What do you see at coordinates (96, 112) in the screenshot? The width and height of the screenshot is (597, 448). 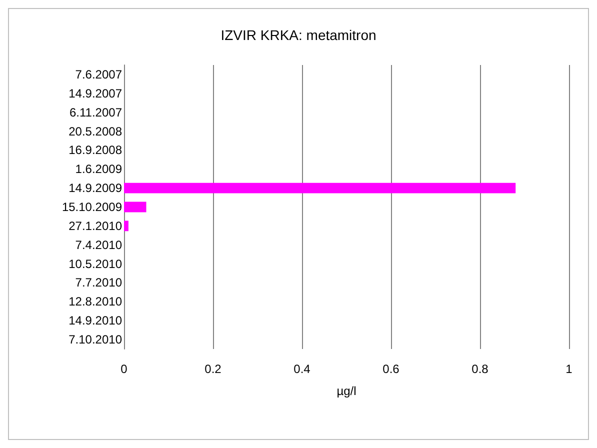 I see `y-tick-label: 6.11.2007` at bounding box center [96, 112].